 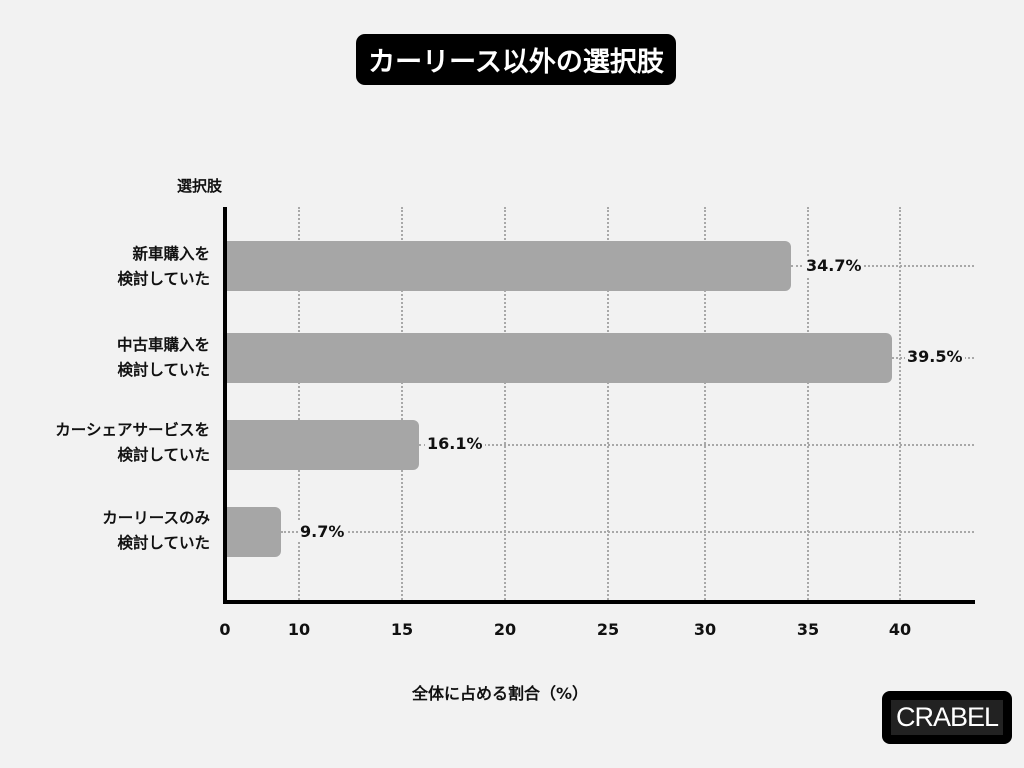 I want to click on bar-new-car, so click(x=509, y=266).